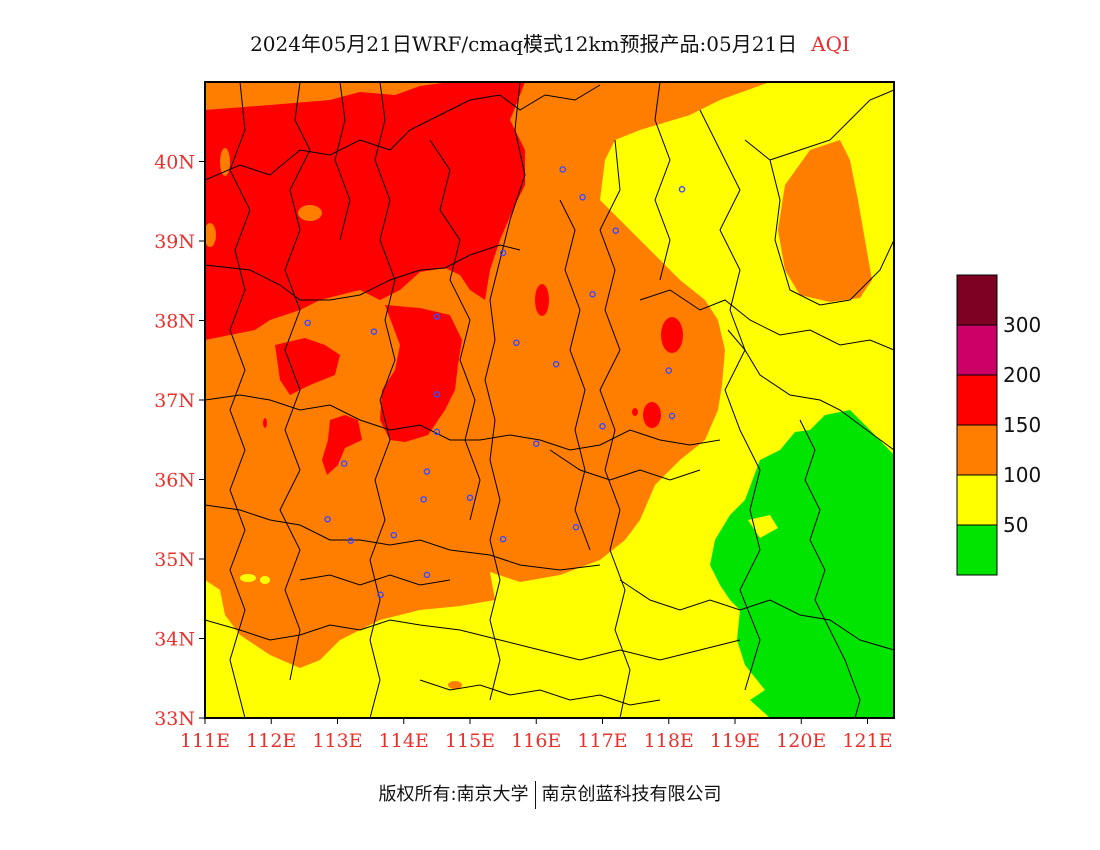 The image size is (1100, 850). Describe the element at coordinates (174, 322) in the screenshot. I see `lat-label: 38N` at that location.